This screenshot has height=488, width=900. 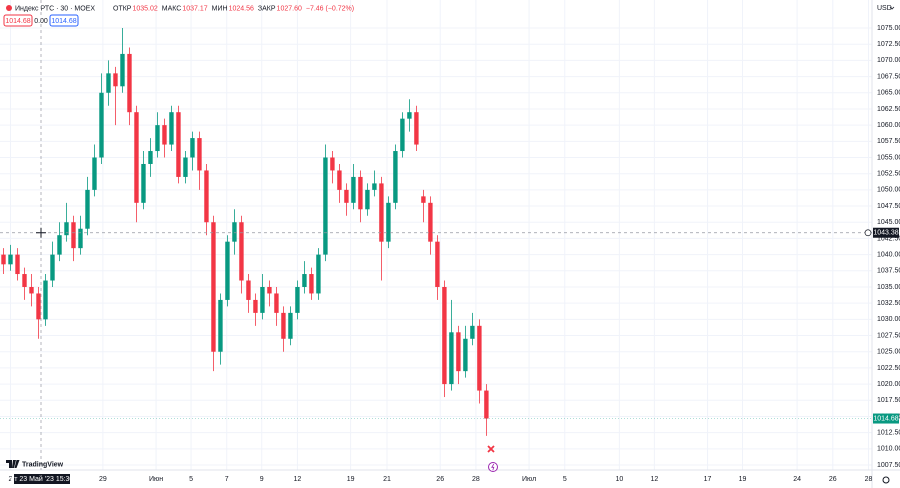 I want to click on y-tick-label: 1007.50, so click(x=888, y=465).